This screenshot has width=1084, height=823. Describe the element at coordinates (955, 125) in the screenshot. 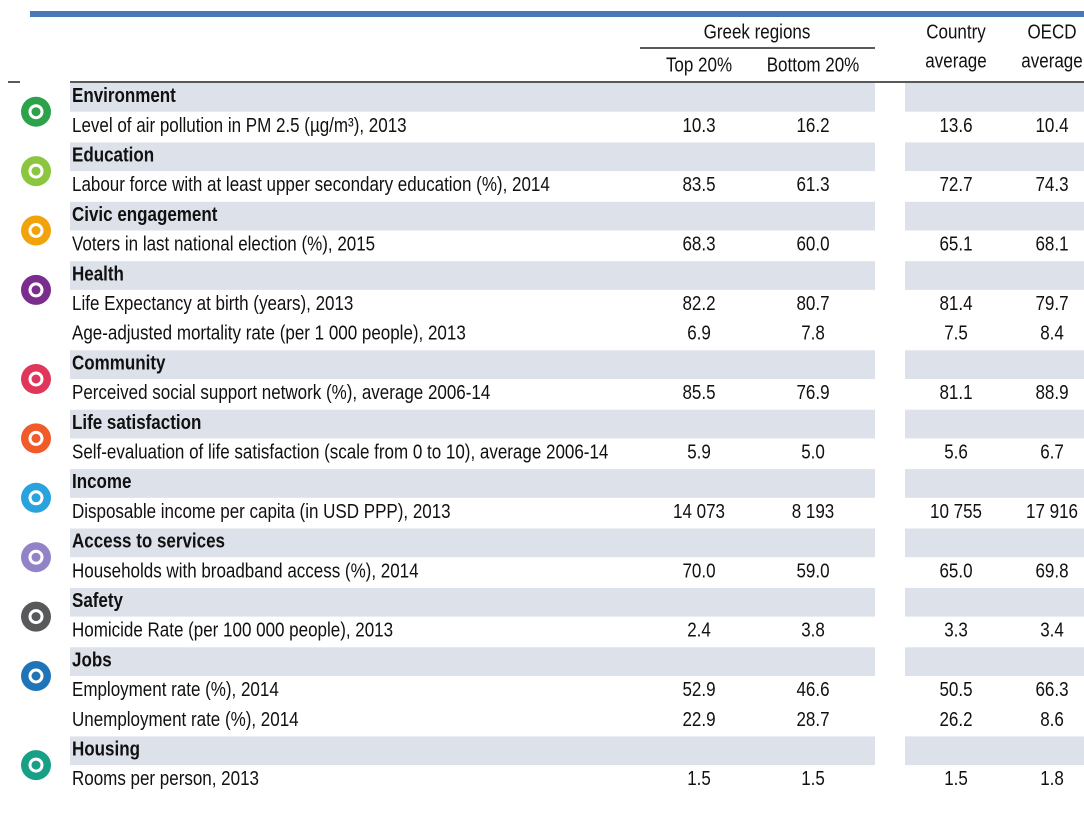

I see `indicator-value: 13.6` at that location.